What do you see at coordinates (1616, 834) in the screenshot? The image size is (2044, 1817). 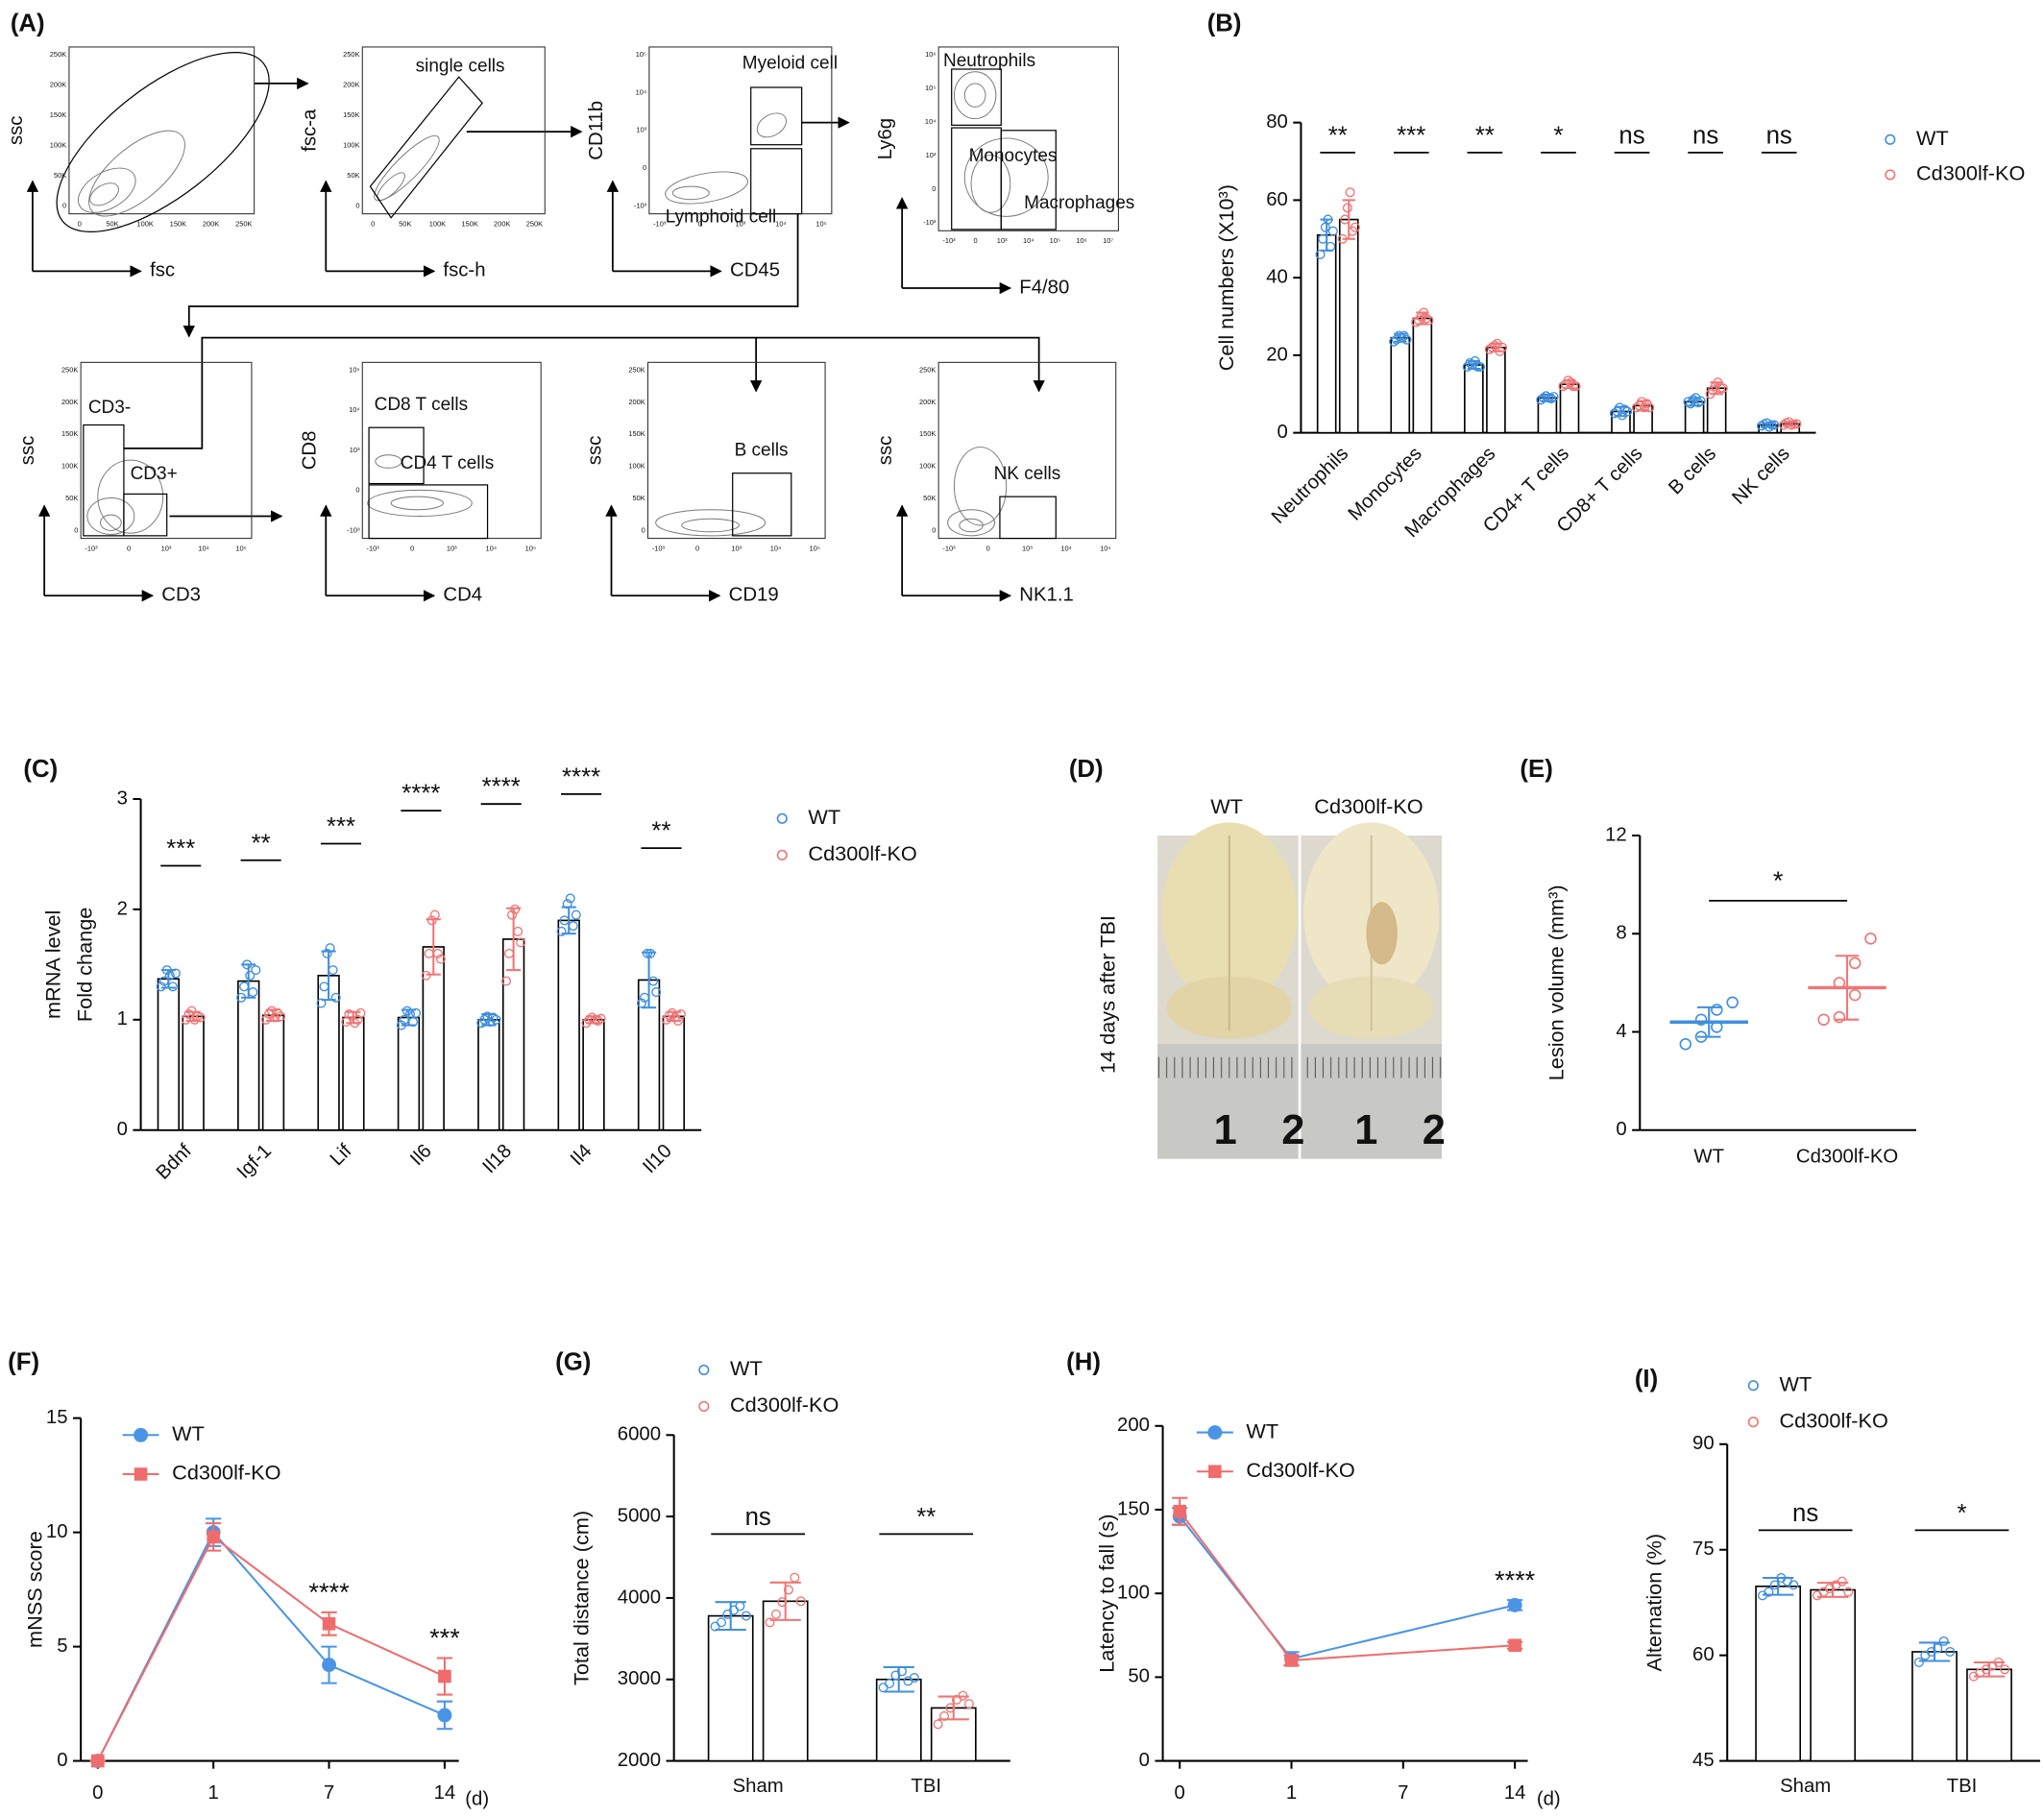 I see `y-tick-label: 12` at bounding box center [1616, 834].